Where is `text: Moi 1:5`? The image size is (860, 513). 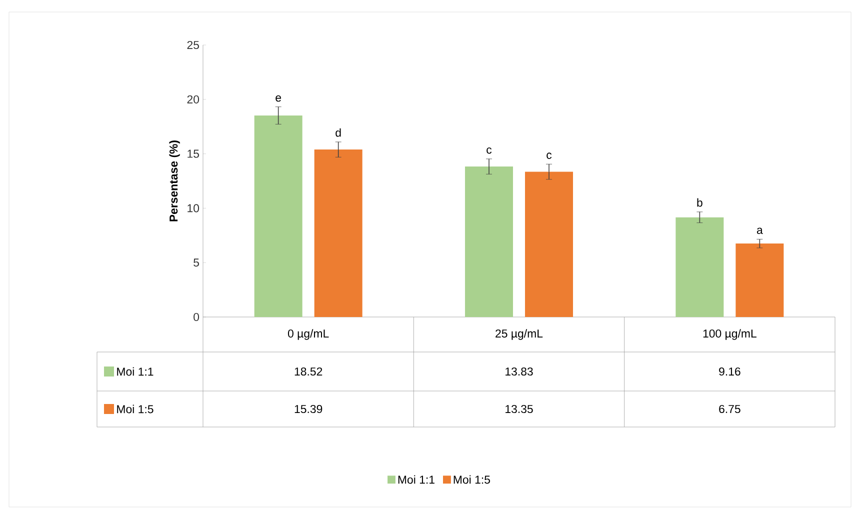
text: Moi 1:5 is located at coordinates (135, 409).